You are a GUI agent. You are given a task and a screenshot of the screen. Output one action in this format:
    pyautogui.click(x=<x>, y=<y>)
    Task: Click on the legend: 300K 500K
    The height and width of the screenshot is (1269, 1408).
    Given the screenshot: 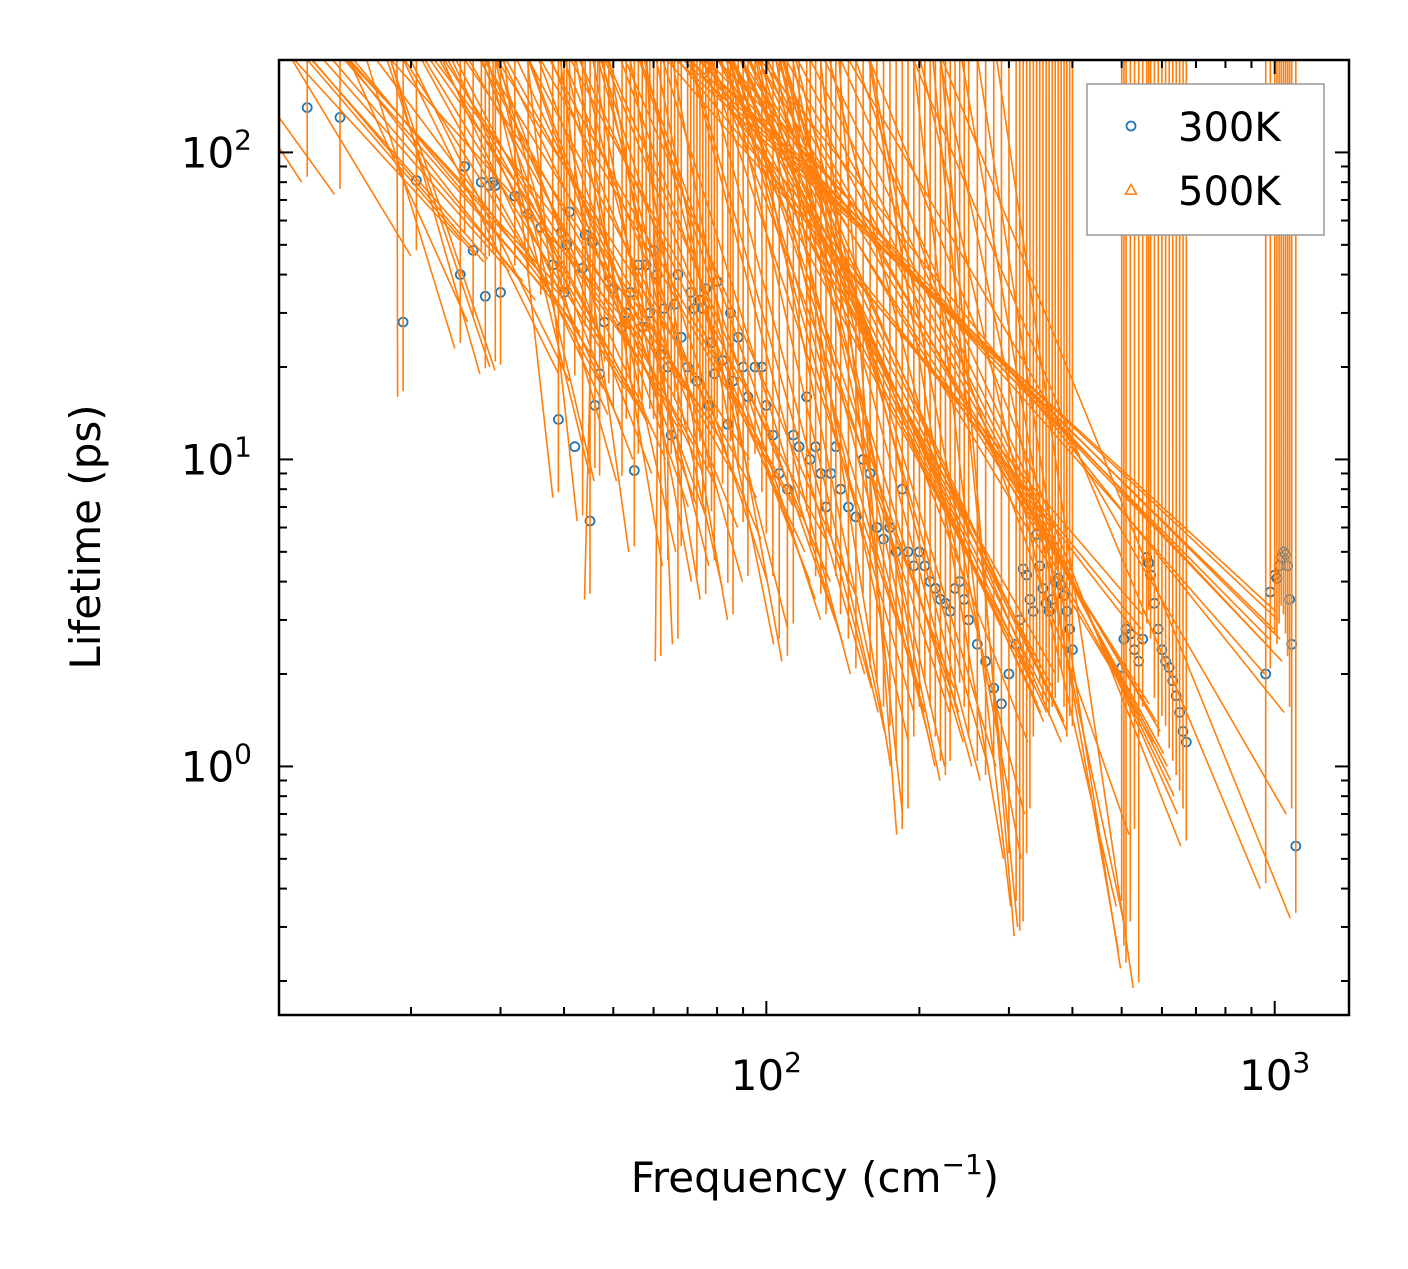 What is the action you would take?
    pyautogui.click(x=1205, y=159)
    